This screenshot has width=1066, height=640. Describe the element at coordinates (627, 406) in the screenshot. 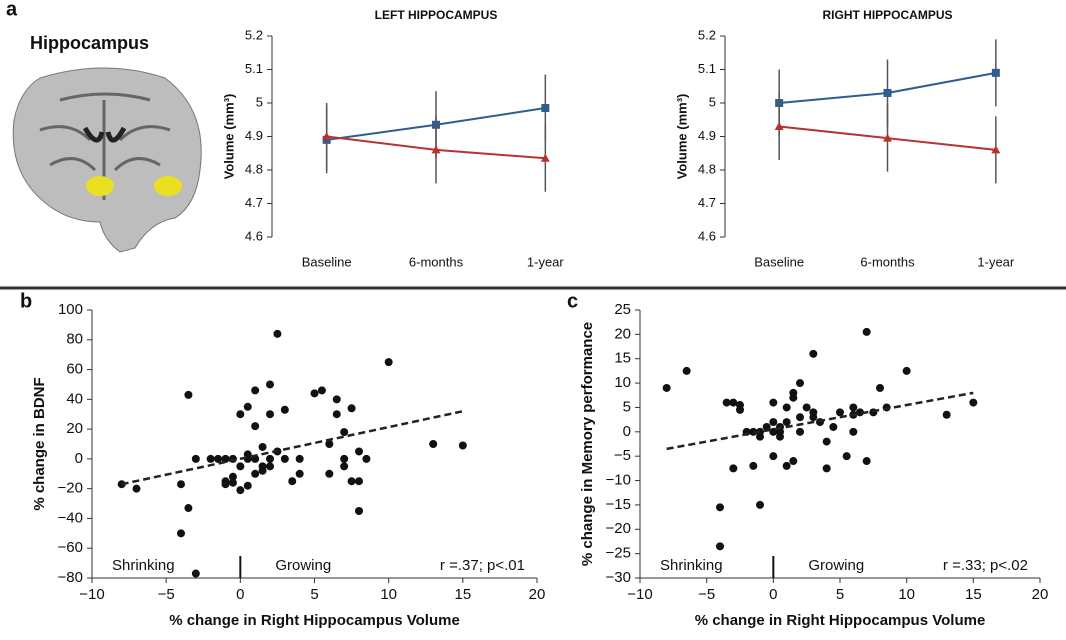

I see `y-tick-label: 5` at that location.